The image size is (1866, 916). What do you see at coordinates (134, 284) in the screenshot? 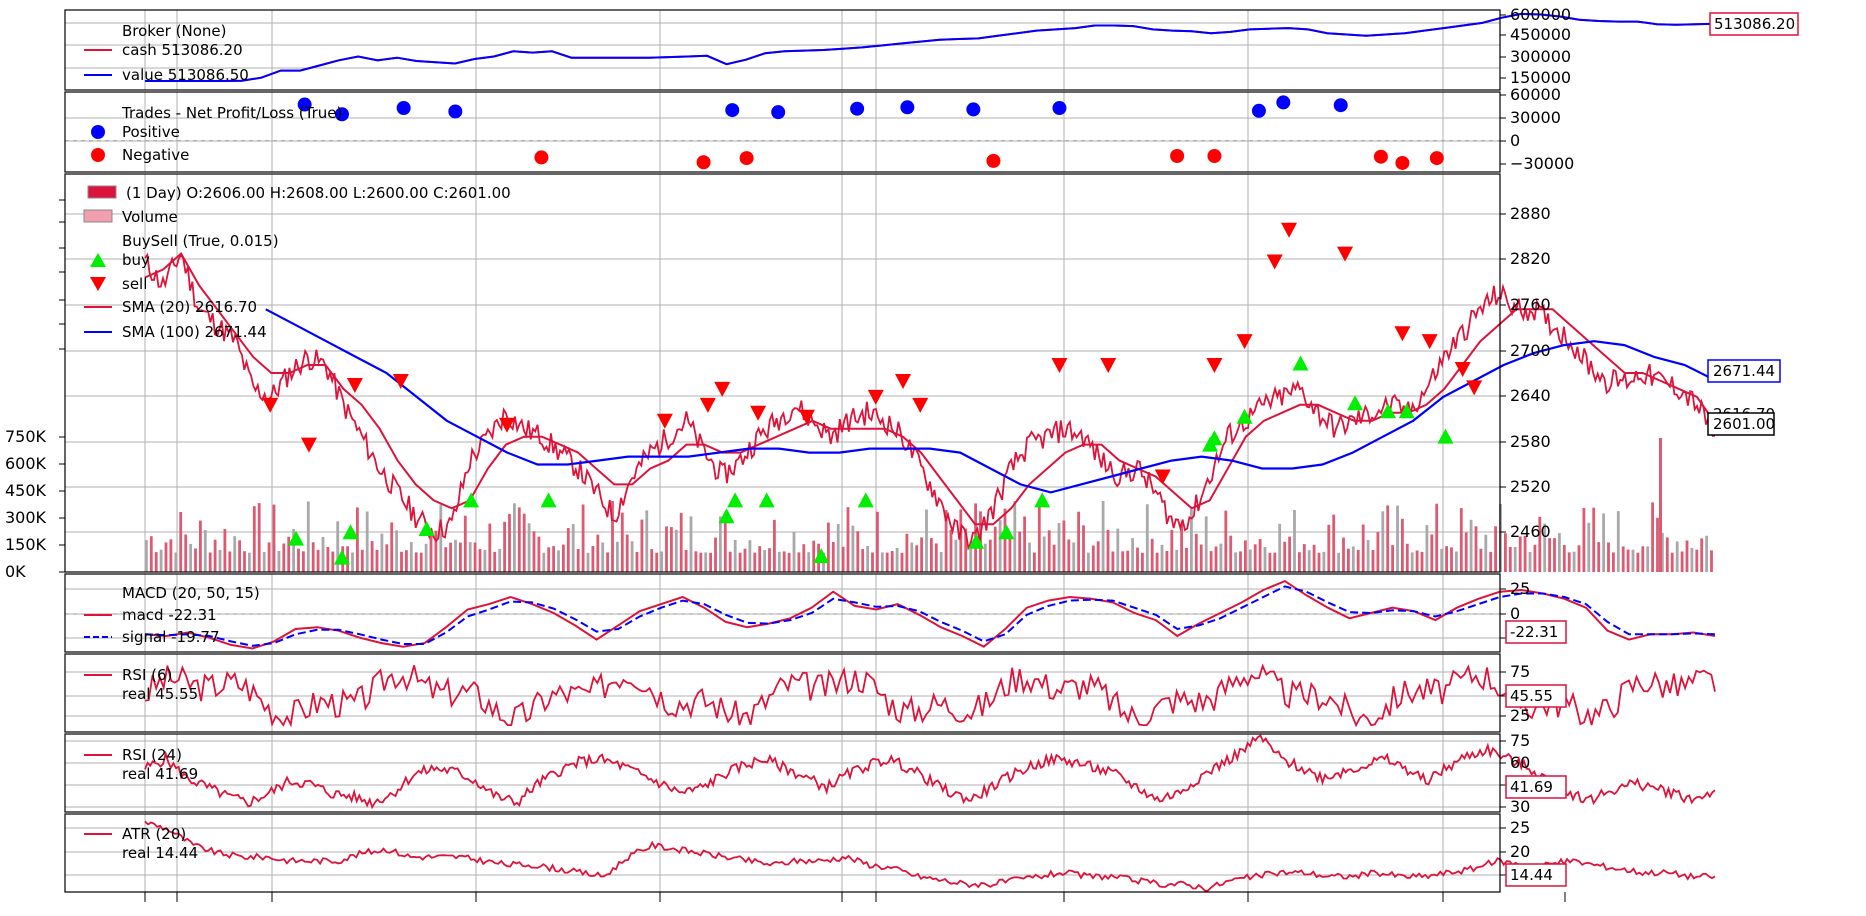
I see `legend-label: sell` at bounding box center [134, 284].